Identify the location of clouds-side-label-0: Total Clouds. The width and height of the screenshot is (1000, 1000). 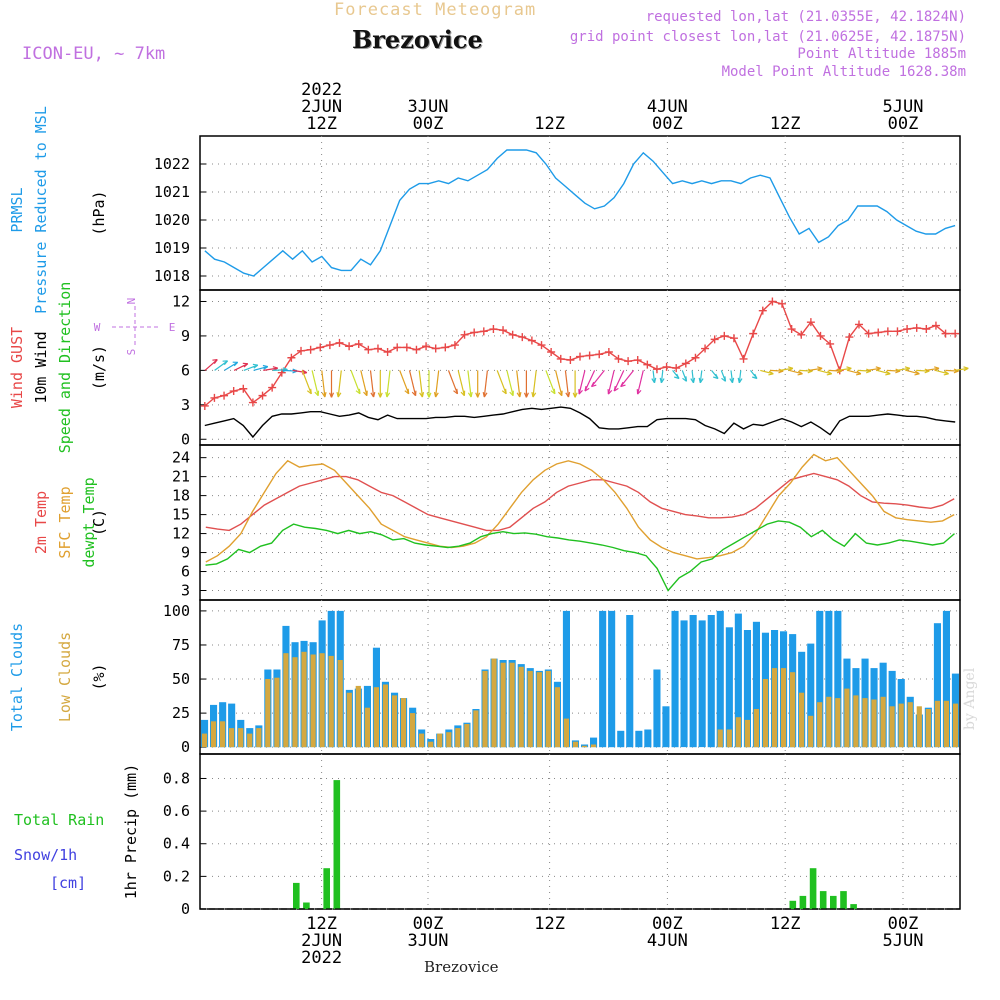
(17, 677).